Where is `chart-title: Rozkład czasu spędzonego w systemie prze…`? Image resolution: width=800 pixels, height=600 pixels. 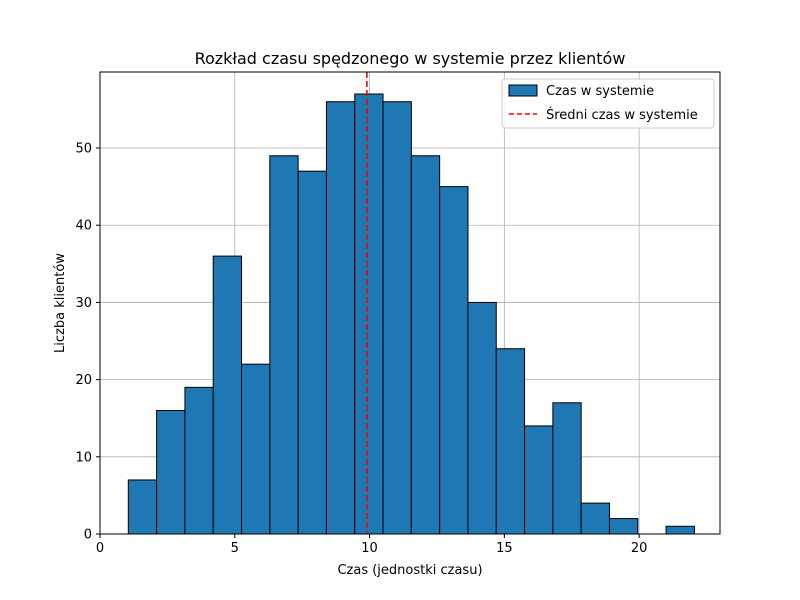 chart-title: Rozkład czasu spędzonego w systemie prze… is located at coordinates (410, 58).